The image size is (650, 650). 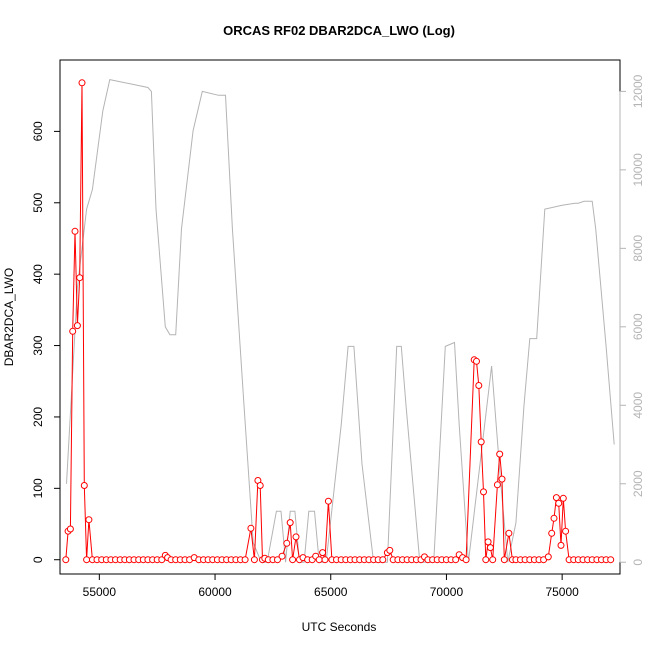 What do you see at coordinates (447, 592) in the screenshot?
I see `x-tick-label: 70000` at bounding box center [447, 592].